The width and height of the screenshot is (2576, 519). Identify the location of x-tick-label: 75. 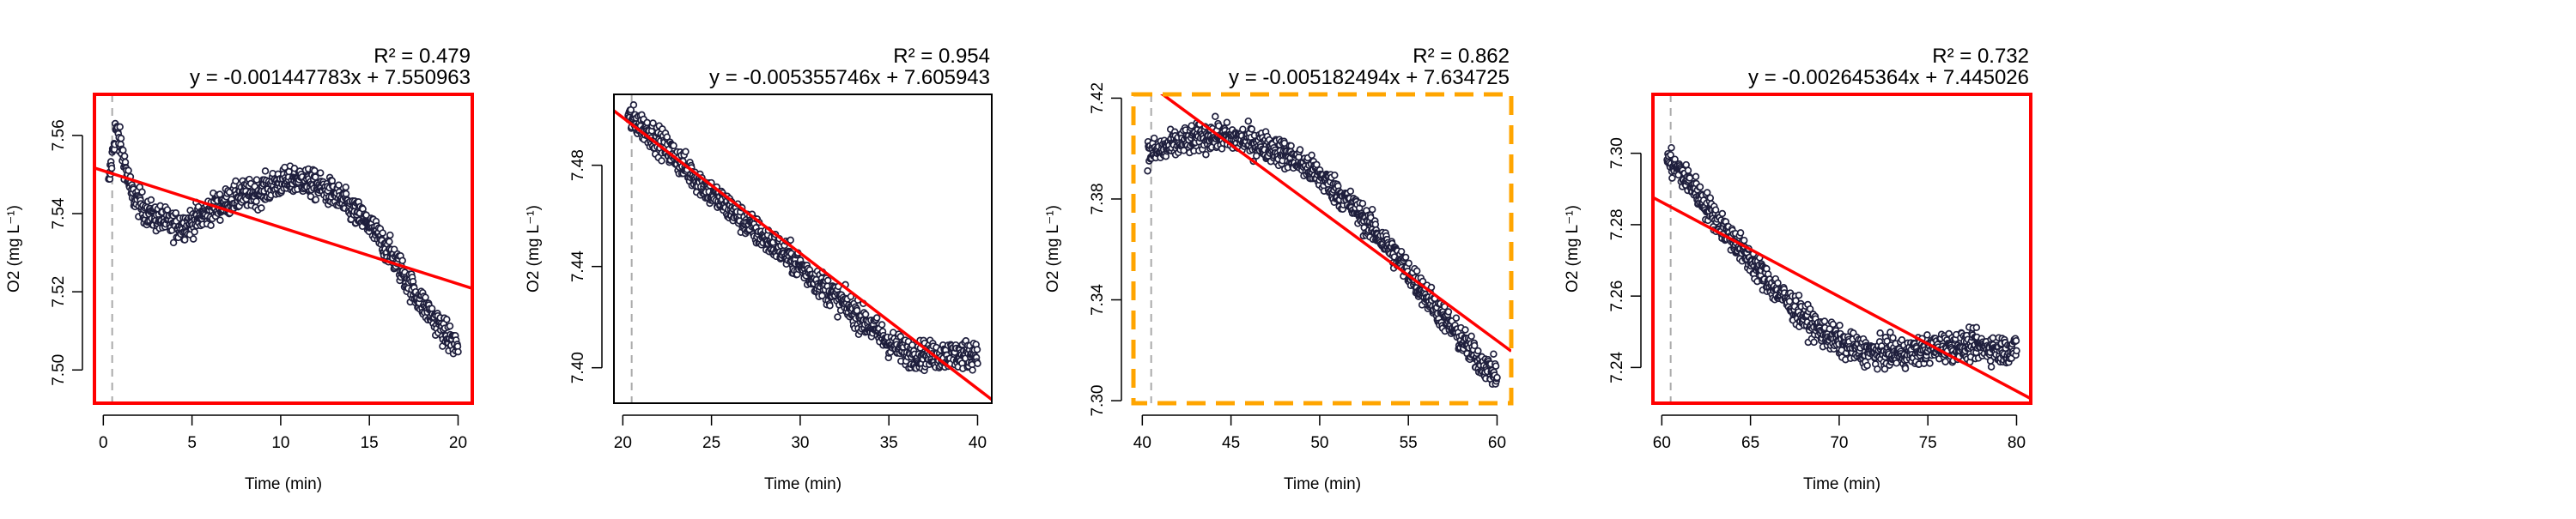
(1928, 443).